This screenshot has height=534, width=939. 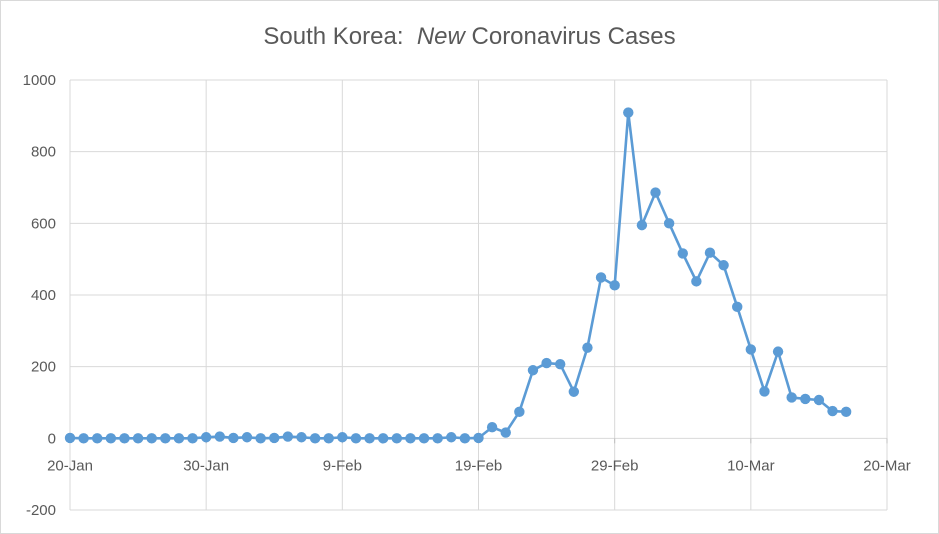 What do you see at coordinates (43, 367) in the screenshot?
I see `y-tick-label: 200` at bounding box center [43, 367].